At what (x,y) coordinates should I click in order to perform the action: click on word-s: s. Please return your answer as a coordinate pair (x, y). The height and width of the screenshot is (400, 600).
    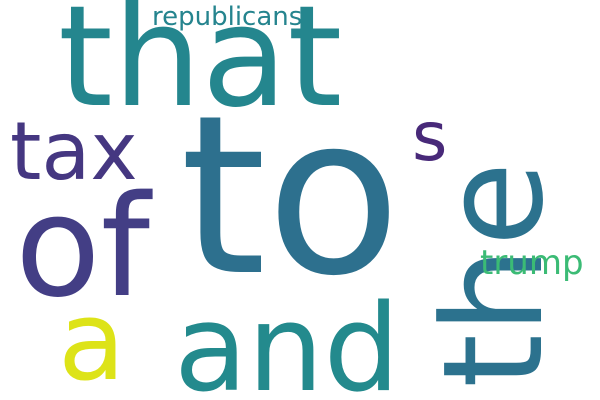
    Looking at the image, I should click on (430, 137).